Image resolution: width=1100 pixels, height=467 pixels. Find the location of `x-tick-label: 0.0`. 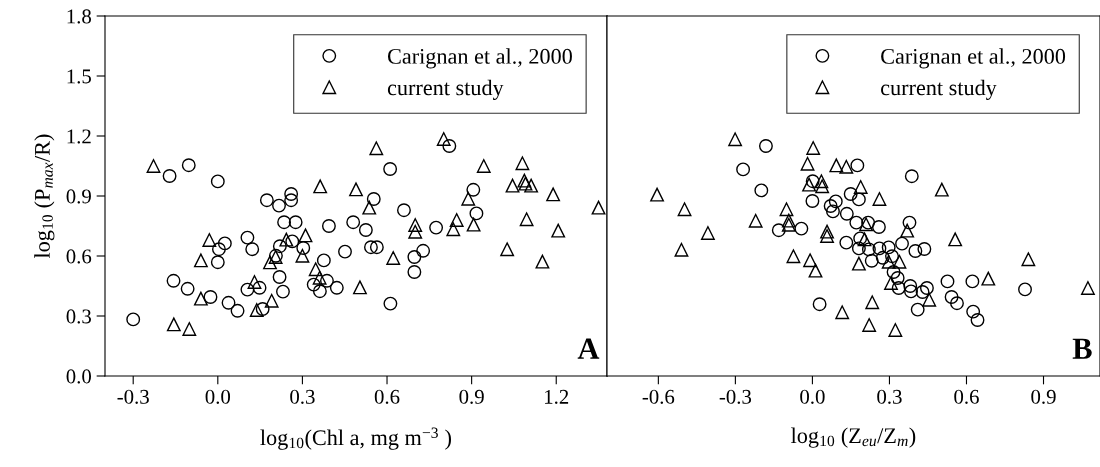

x-tick-label: 0.0 is located at coordinates (218, 396).